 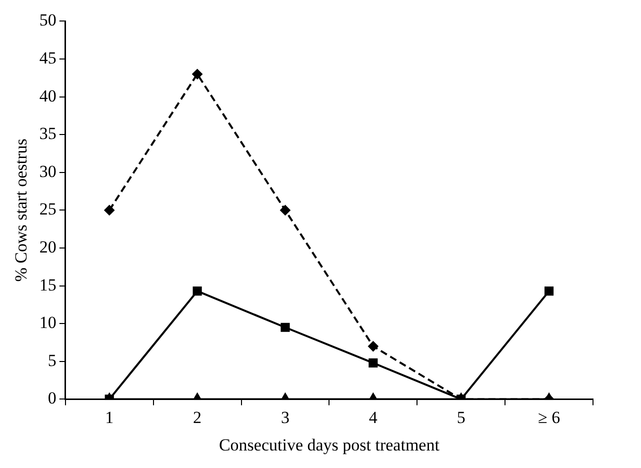 I want to click on y-tick-label: 35, so click(x=47, y=134).